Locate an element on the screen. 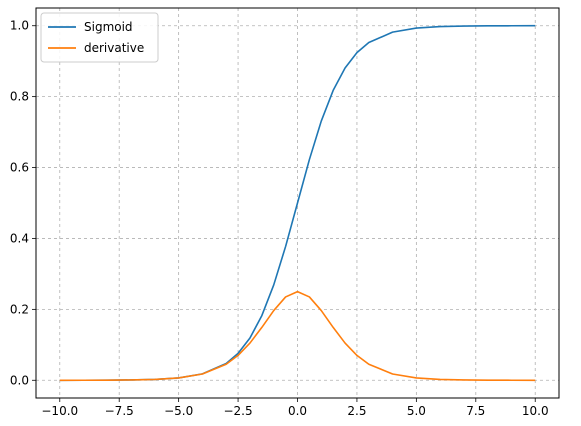 This screenshot has height=426, width=581. legend-box is located at coordinates (99, 37).